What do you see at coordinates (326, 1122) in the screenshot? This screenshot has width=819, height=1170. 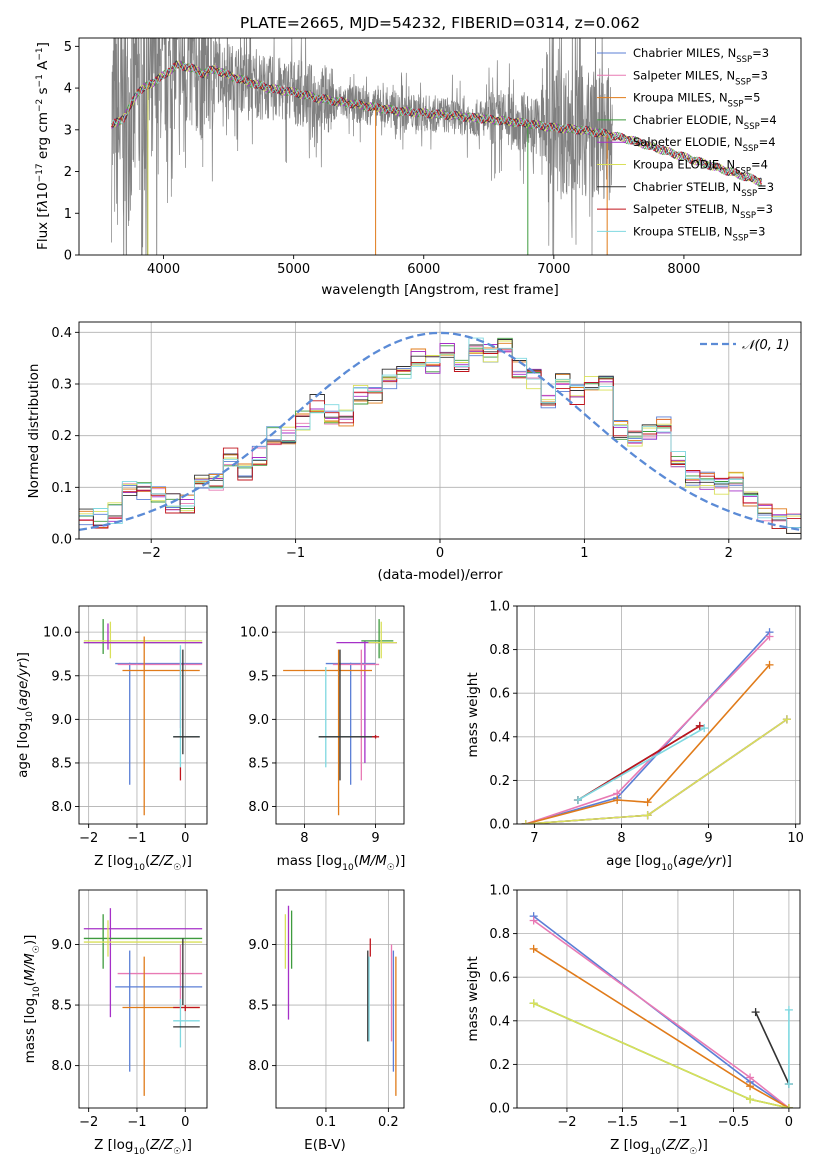 I see `x-tick-label: 0.1` at bounding box center [326, 1122].